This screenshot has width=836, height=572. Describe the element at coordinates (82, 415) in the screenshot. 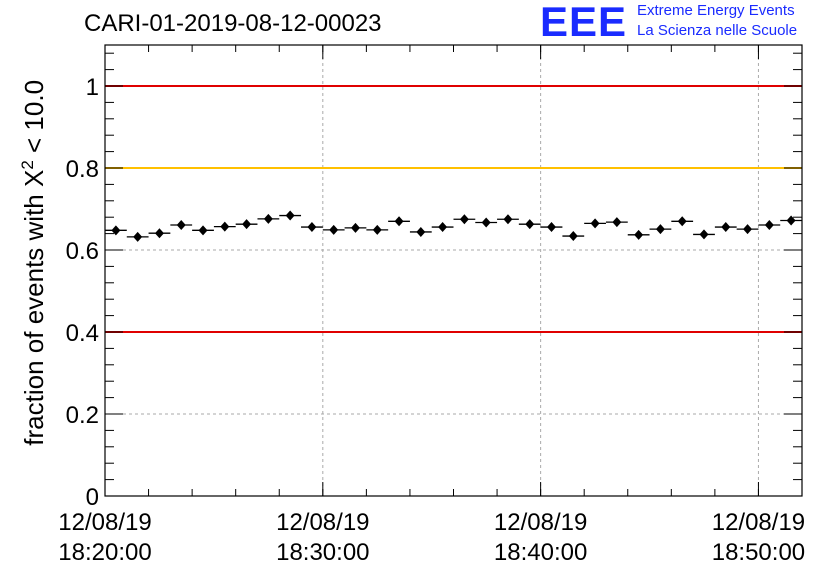

I see `y-tick-label: 0.2` at that location.